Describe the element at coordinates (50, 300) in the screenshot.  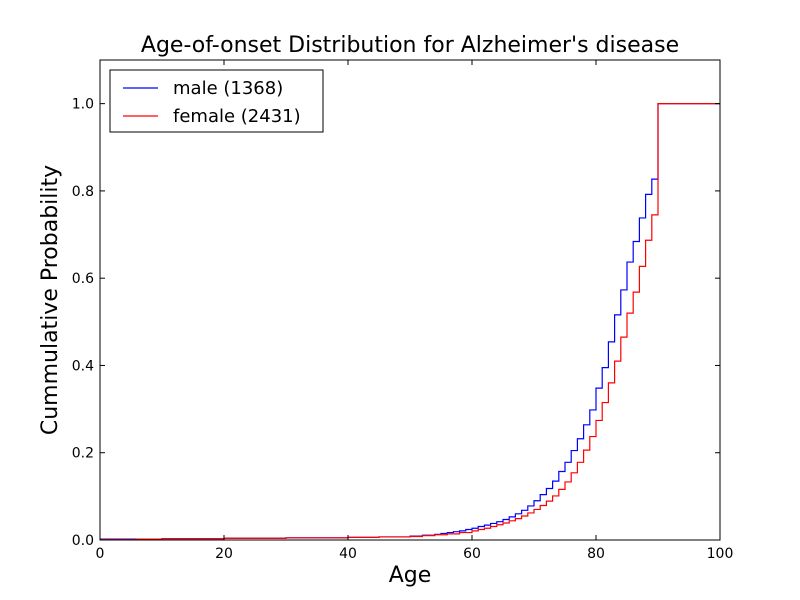
I see `y-axis-label: Cummulative Probability` at that location.